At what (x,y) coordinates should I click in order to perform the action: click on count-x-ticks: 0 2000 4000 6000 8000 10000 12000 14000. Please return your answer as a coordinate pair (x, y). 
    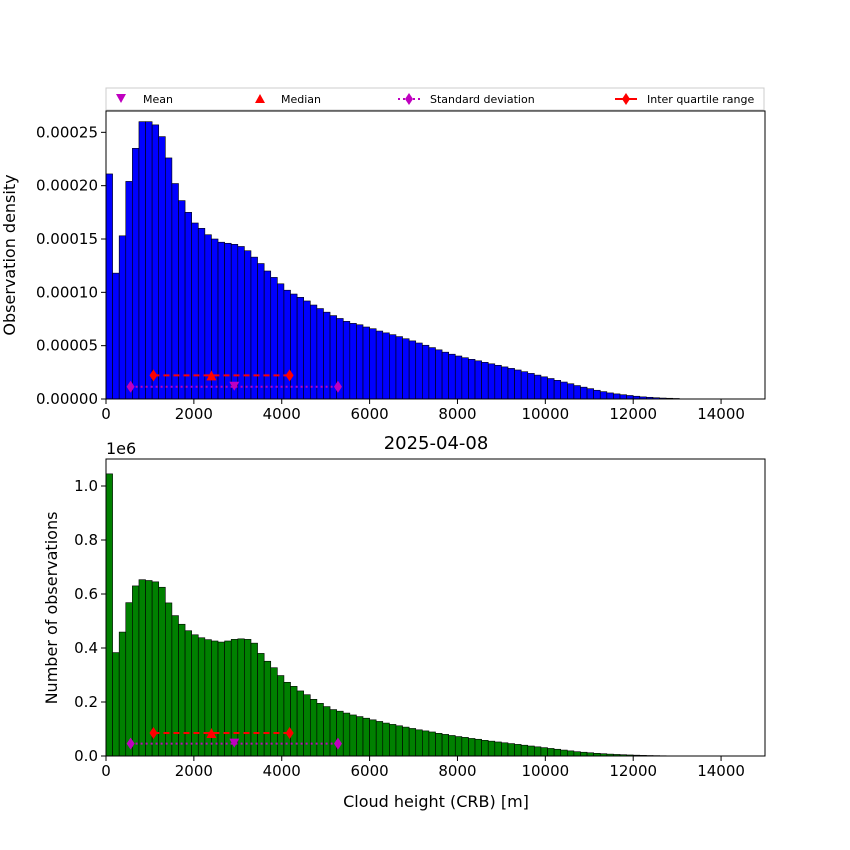
    Looking at the image, I should click on (423, 768).